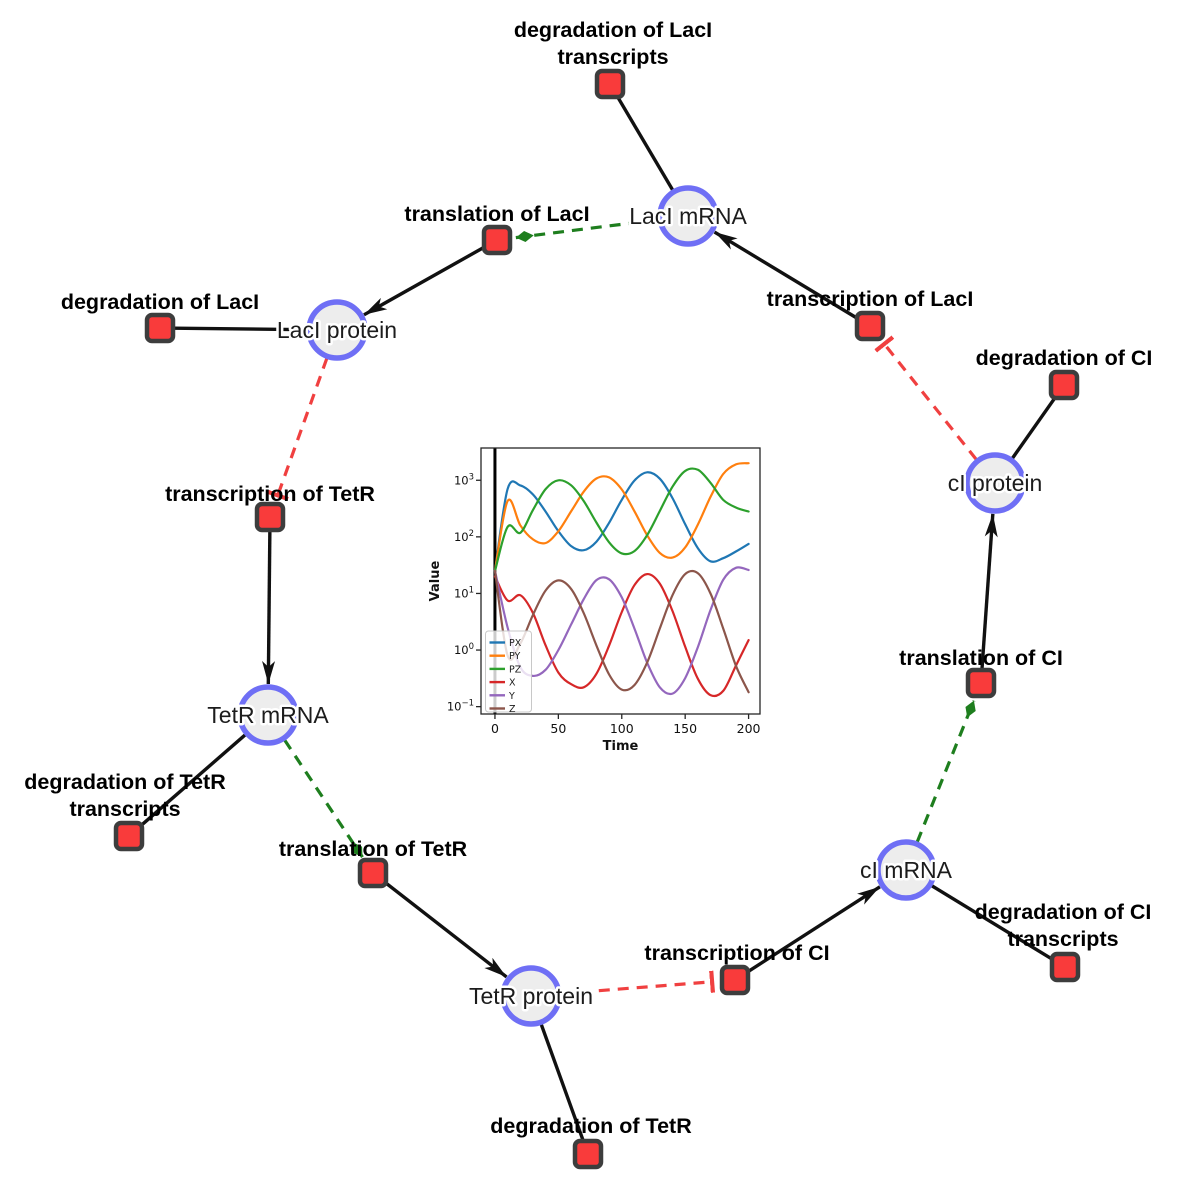 This screenshot has height=1200, width=1189. I want to click on reaction-node-transl-tetr, so click(373, 873).